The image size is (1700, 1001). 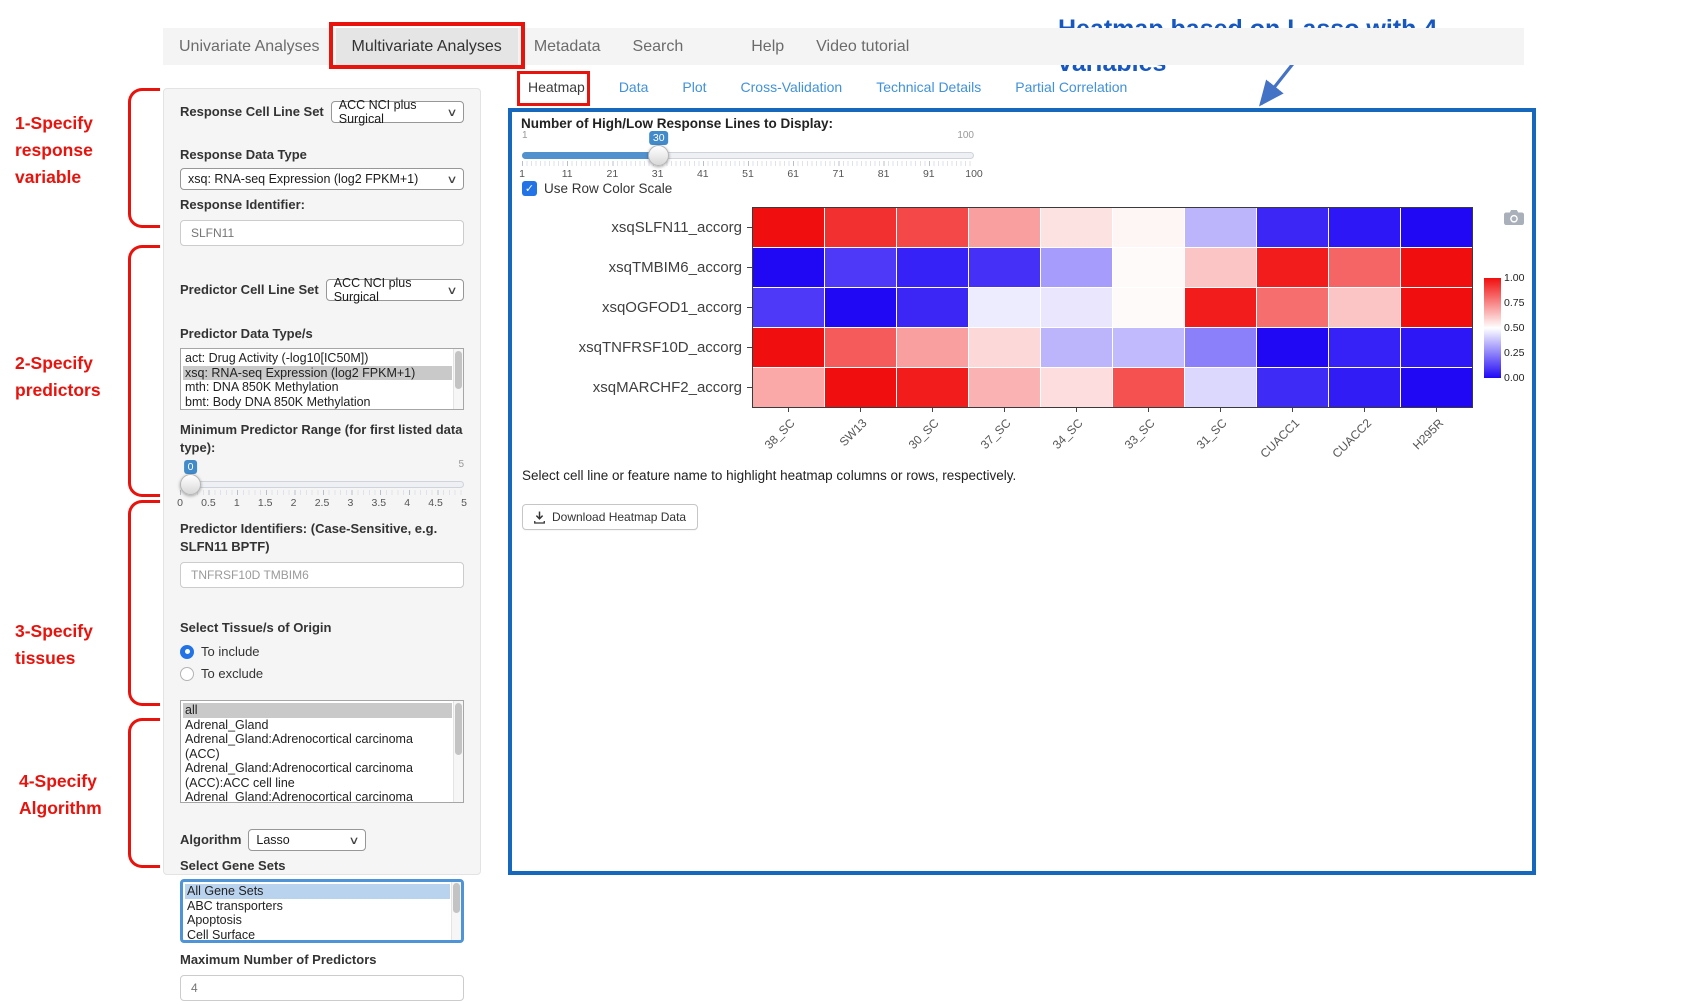 I want to click on list-option: Adrenal_Gland, so click(x=227, y=724).